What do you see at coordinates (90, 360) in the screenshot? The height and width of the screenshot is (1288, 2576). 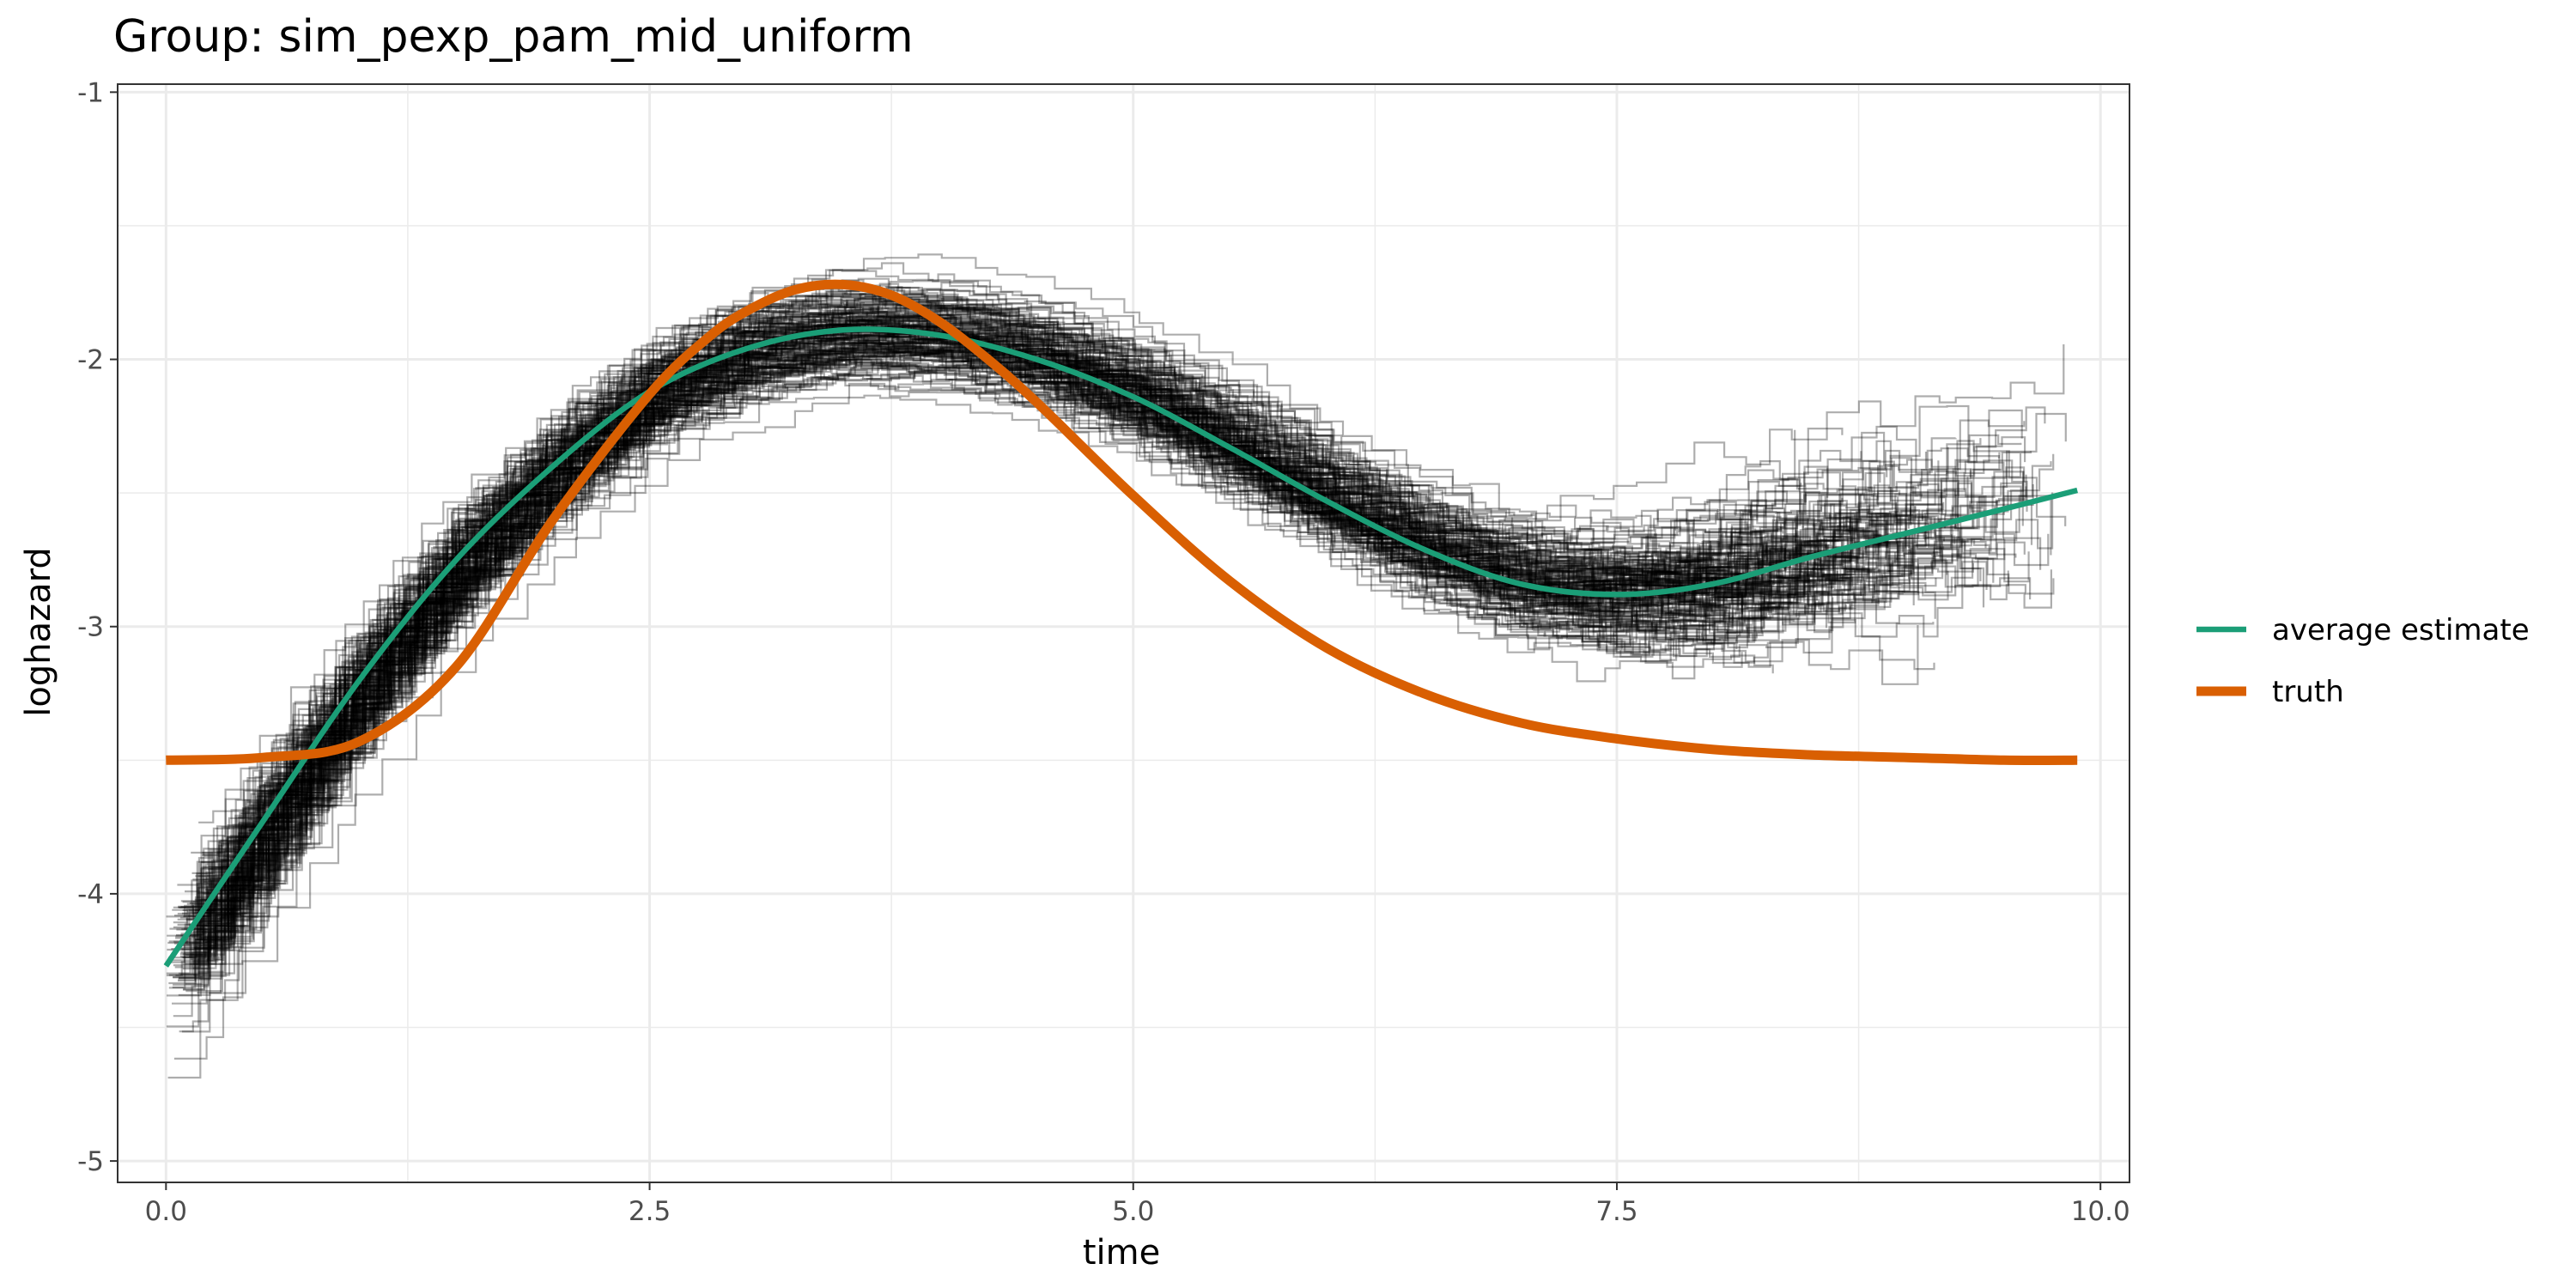 I see `y-tick-label: -2` at bounding box center [90, 360].